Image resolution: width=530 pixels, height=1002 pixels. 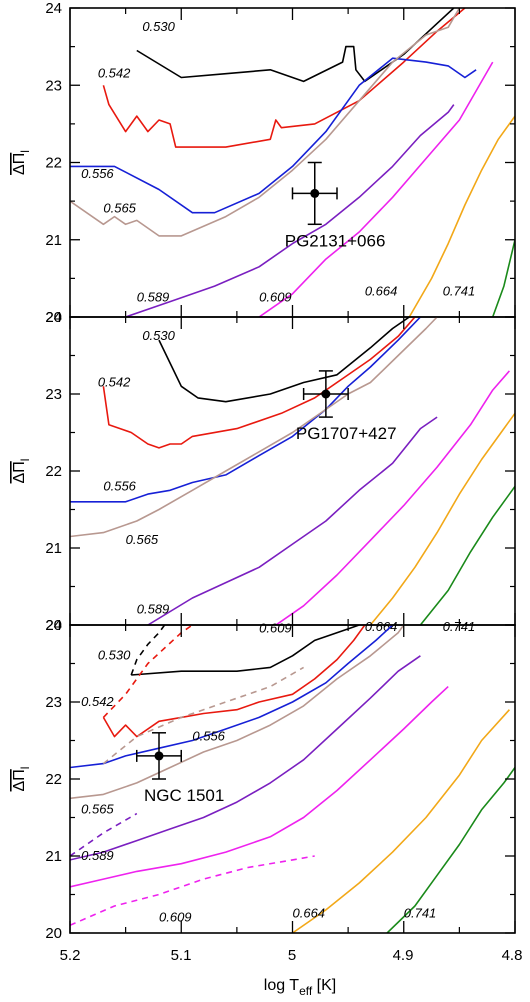 I want to click on series-line-0530-dashed, so click(x=148, y=650).